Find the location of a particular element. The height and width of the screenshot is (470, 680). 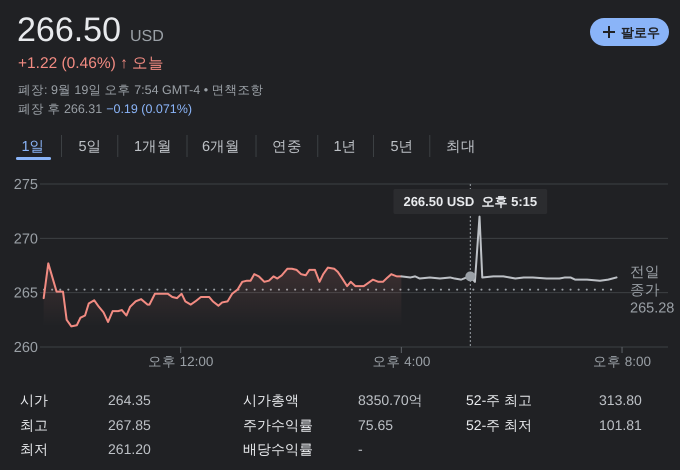

text: 팔로우 is located at coordinates (640, 32).